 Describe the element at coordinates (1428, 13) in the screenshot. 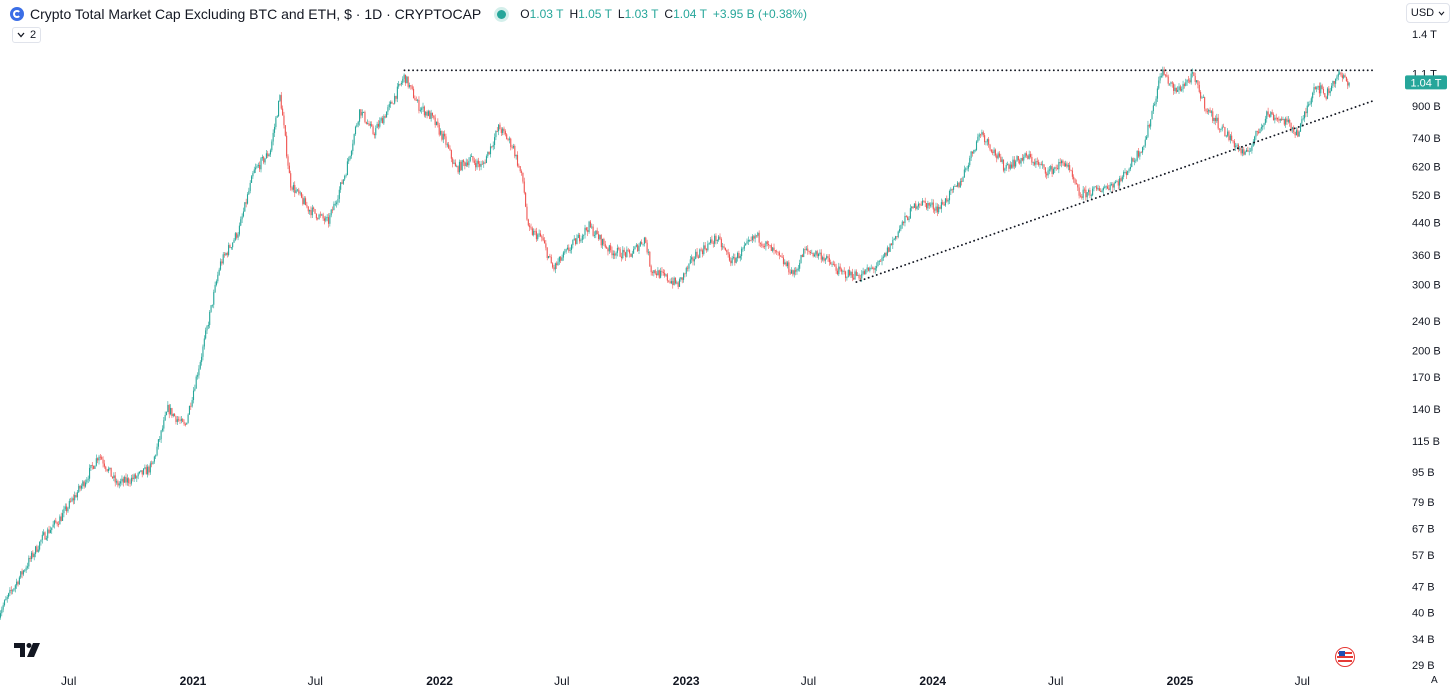

I see `currency-selector: USD` at that location.